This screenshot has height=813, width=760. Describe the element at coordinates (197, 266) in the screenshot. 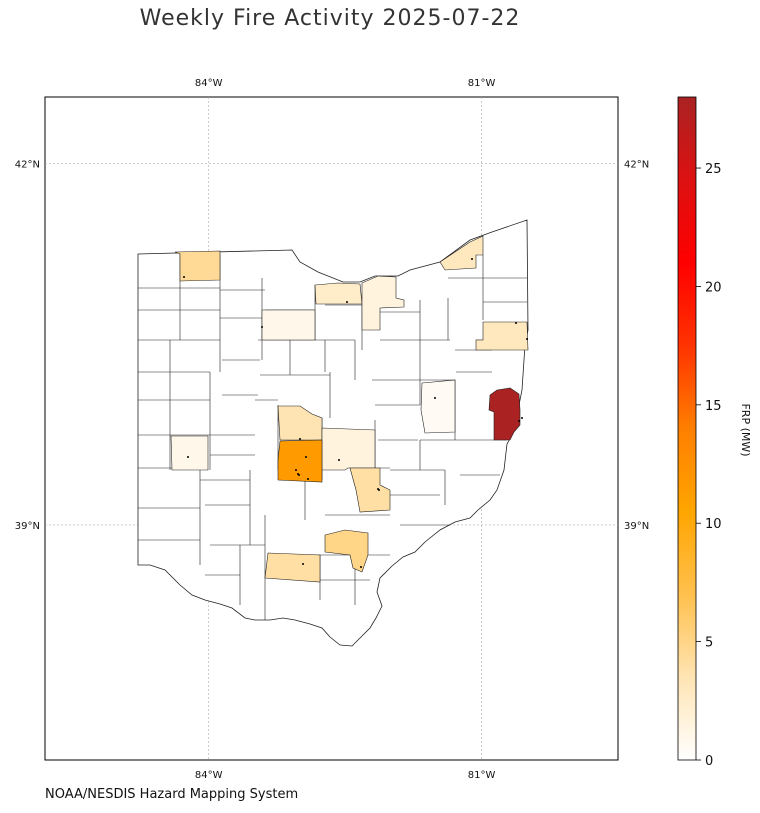

I see `county-fulton` at that location.